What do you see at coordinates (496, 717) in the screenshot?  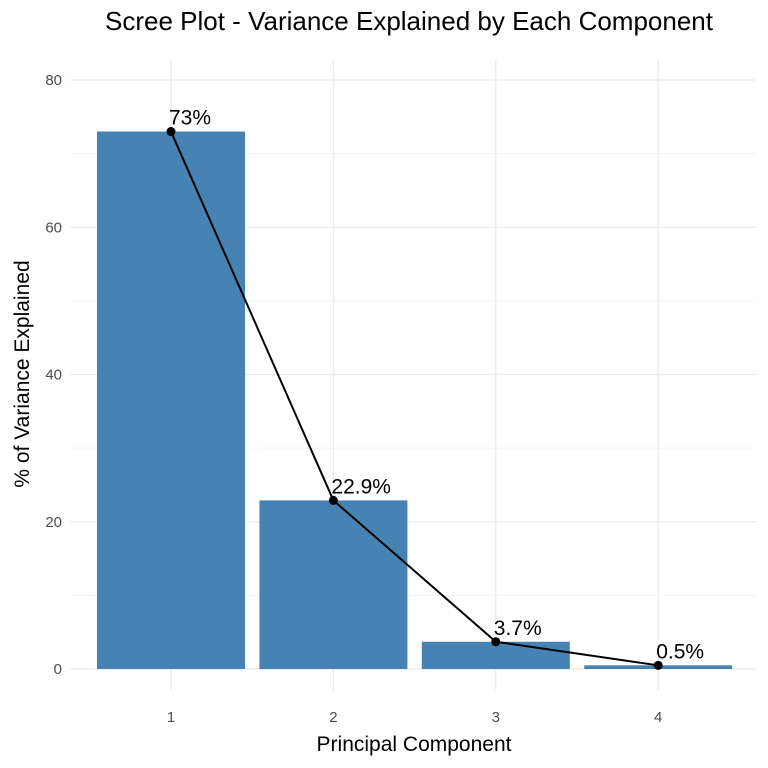 I see `x-tick-label: 3` at bounding box center [496, 717].